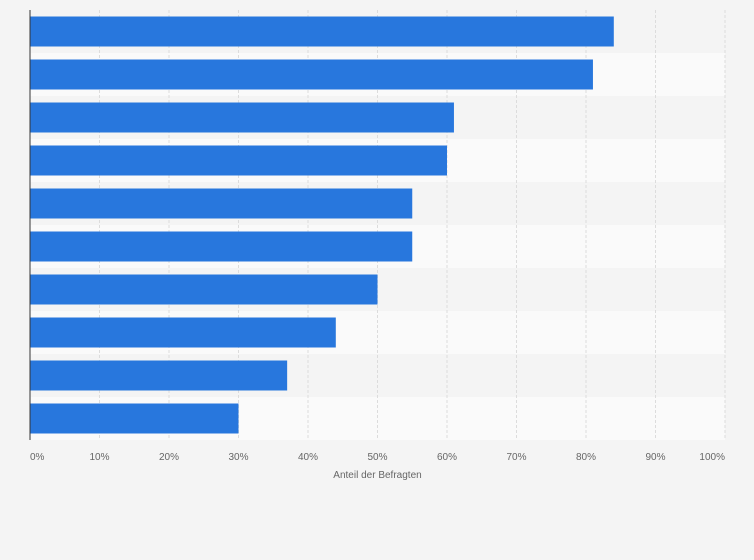 The height and width of the screenshot is (560, 754). Describe the element at coordinates (655, 457) in the screenshot. I see `x-tick-label: 90%` at that location.